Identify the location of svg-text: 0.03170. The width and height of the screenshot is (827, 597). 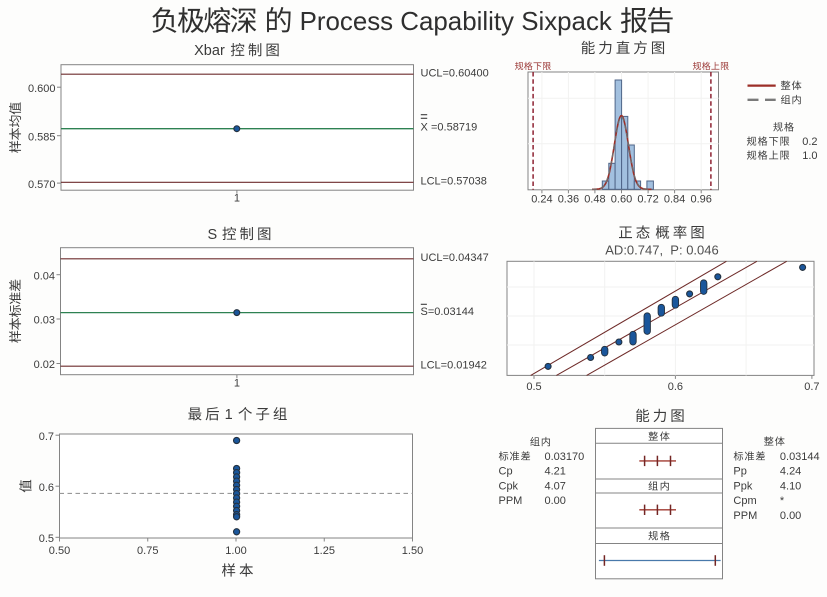
(565, 457).